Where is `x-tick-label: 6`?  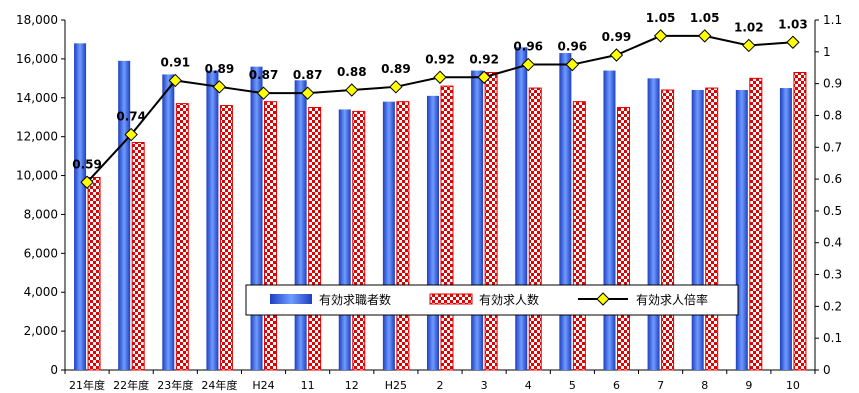
x-tick-label: 6 is located at coordinates (616, 385).